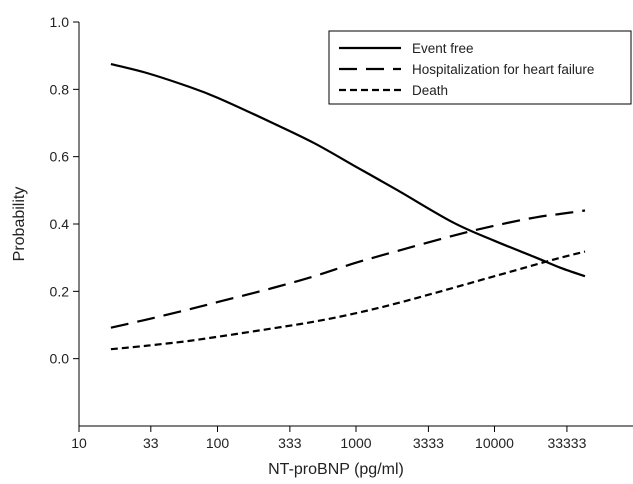 The image size is (633, 484). What do you see at coordinates (60, 89) in the screenshot?
I see `y-tick-label: 0.8` at bounding box center [60, 89].